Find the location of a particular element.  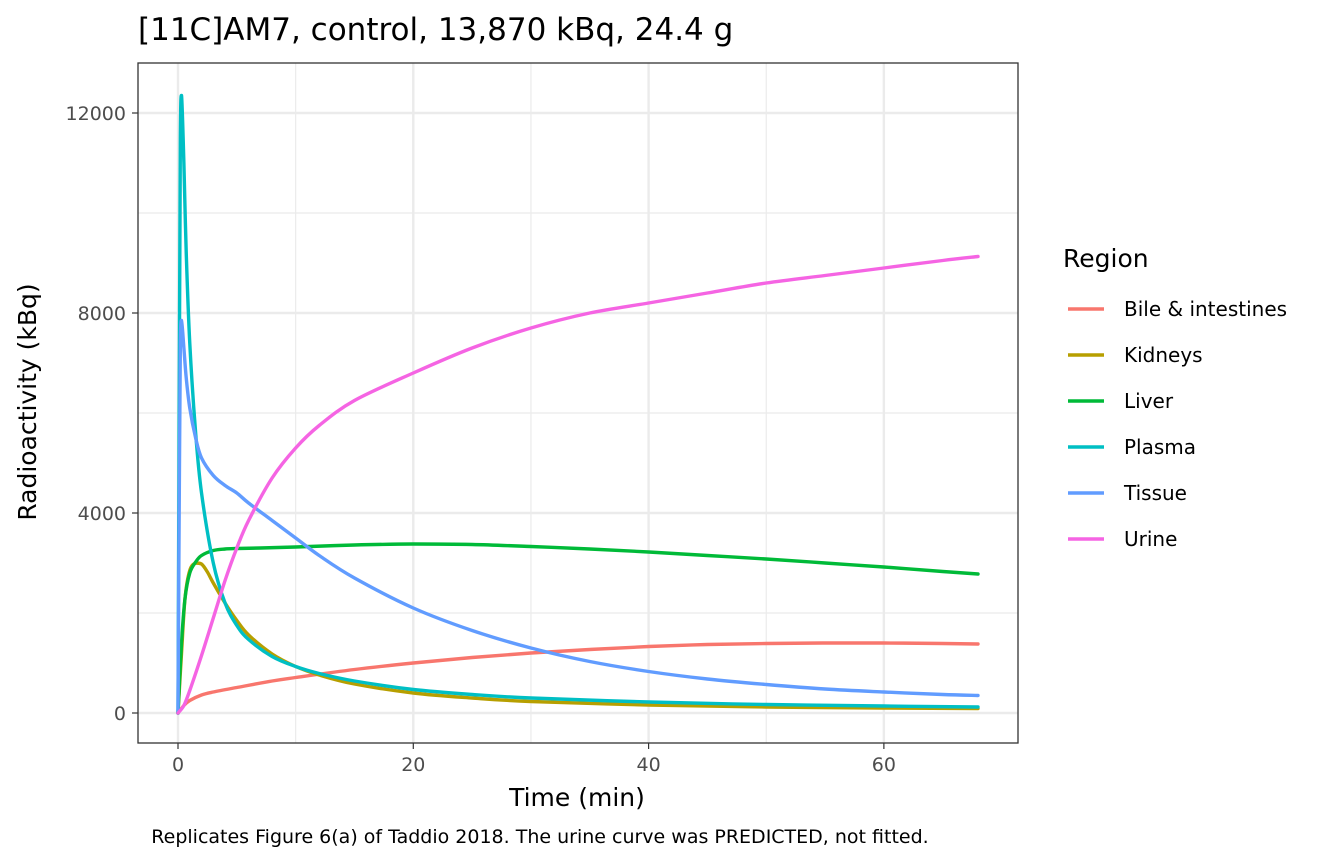

y-axis-title: Radioactivity (kBq) is located at coordinates (27, 401).